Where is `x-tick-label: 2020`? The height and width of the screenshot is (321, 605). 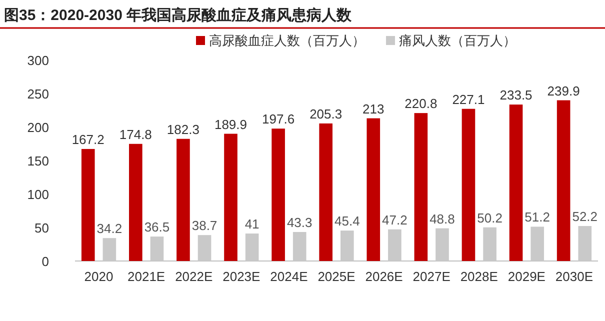 x-tick-label: 2020 is located at coordinates (99, 276).